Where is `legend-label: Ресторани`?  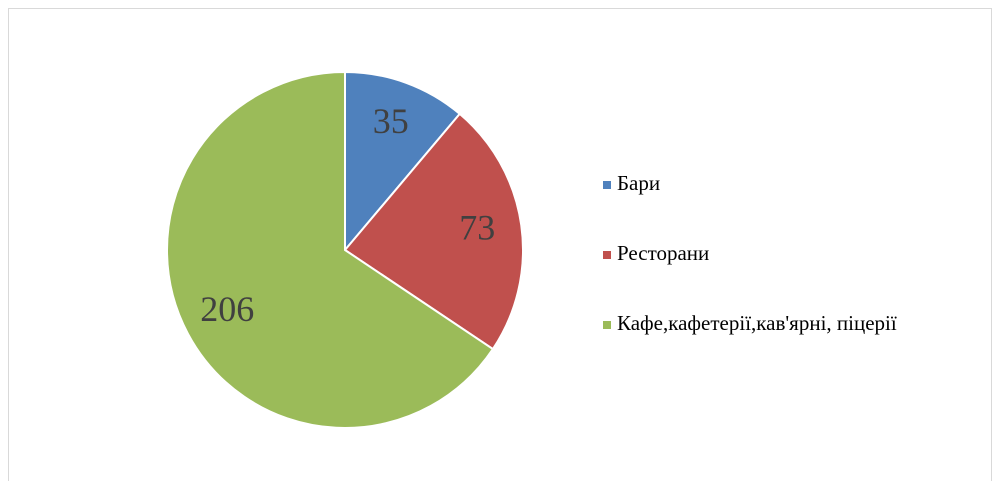 legend-label: Ресторани is located at coordinates (663, 253).